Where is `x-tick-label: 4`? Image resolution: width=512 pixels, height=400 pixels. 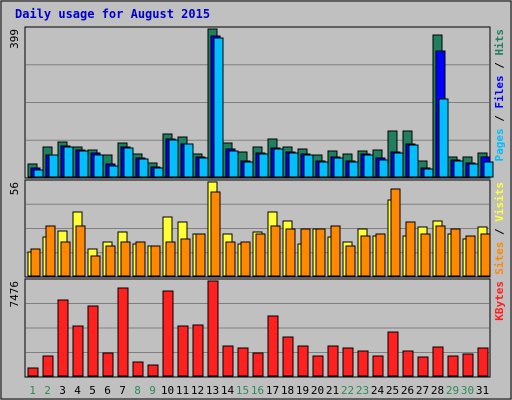
x-tick-label: 4 is located at coordinates (77, 390).